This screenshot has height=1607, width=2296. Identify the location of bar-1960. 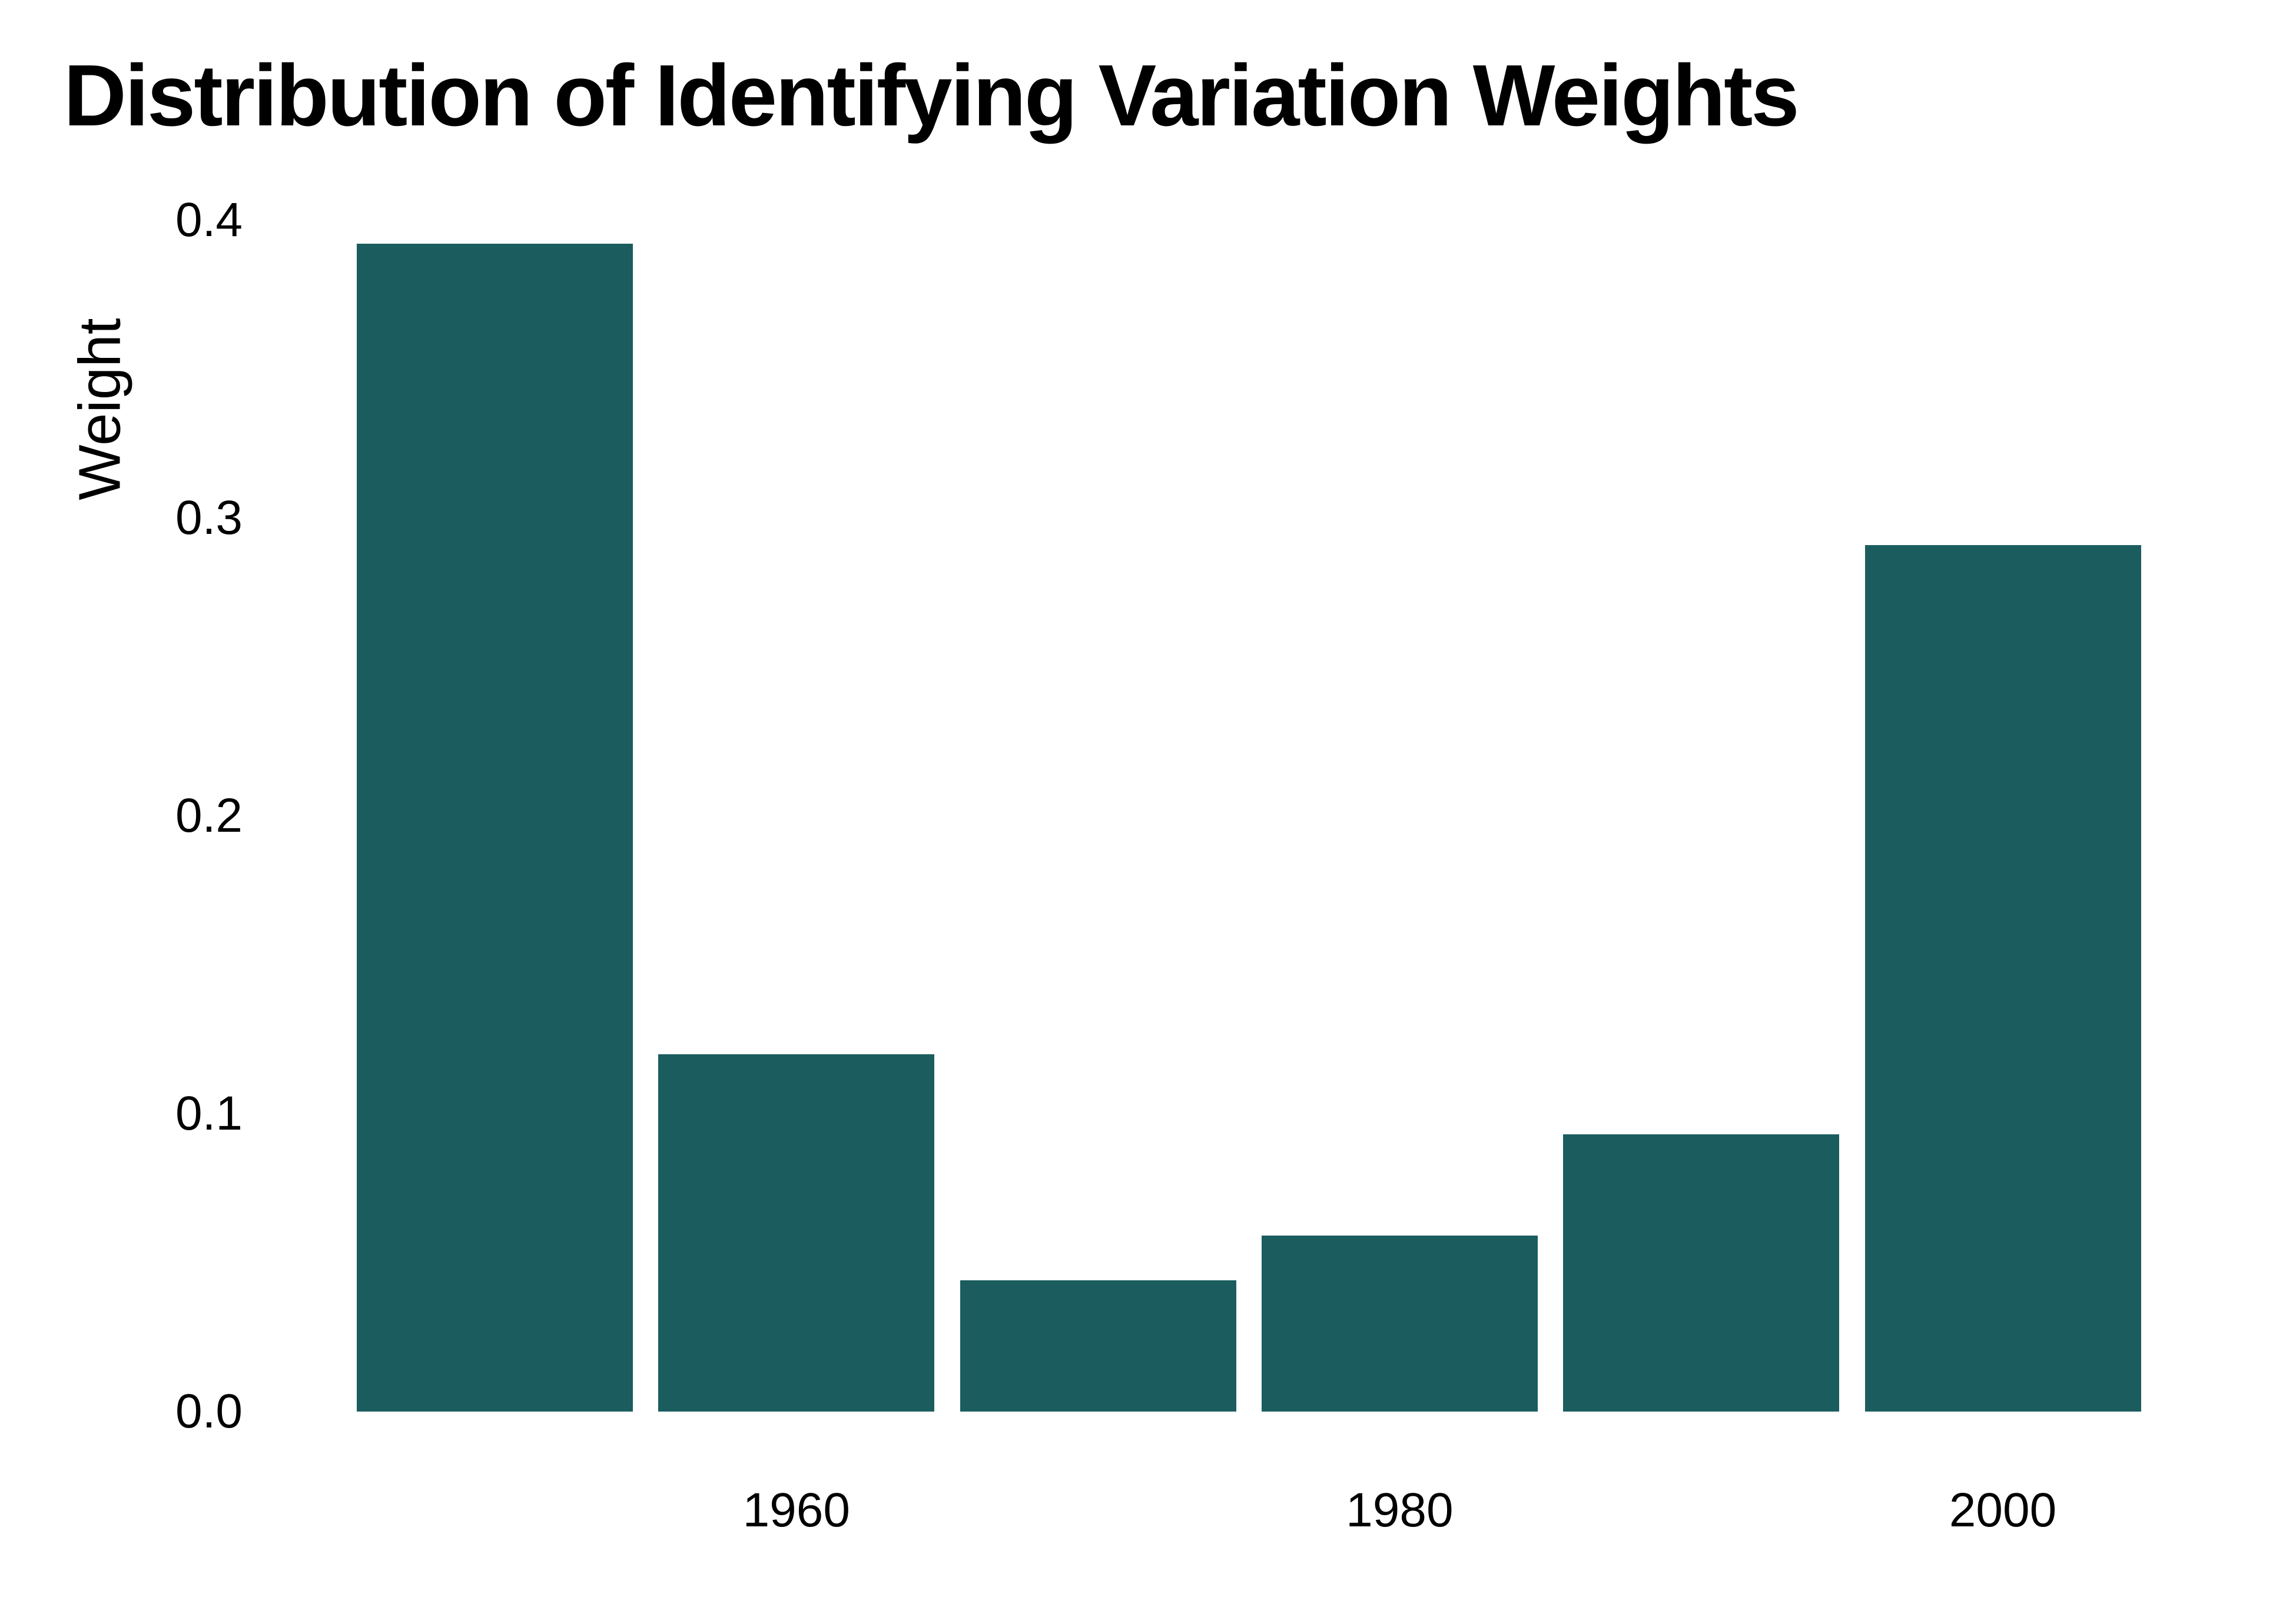
(796, 1233).